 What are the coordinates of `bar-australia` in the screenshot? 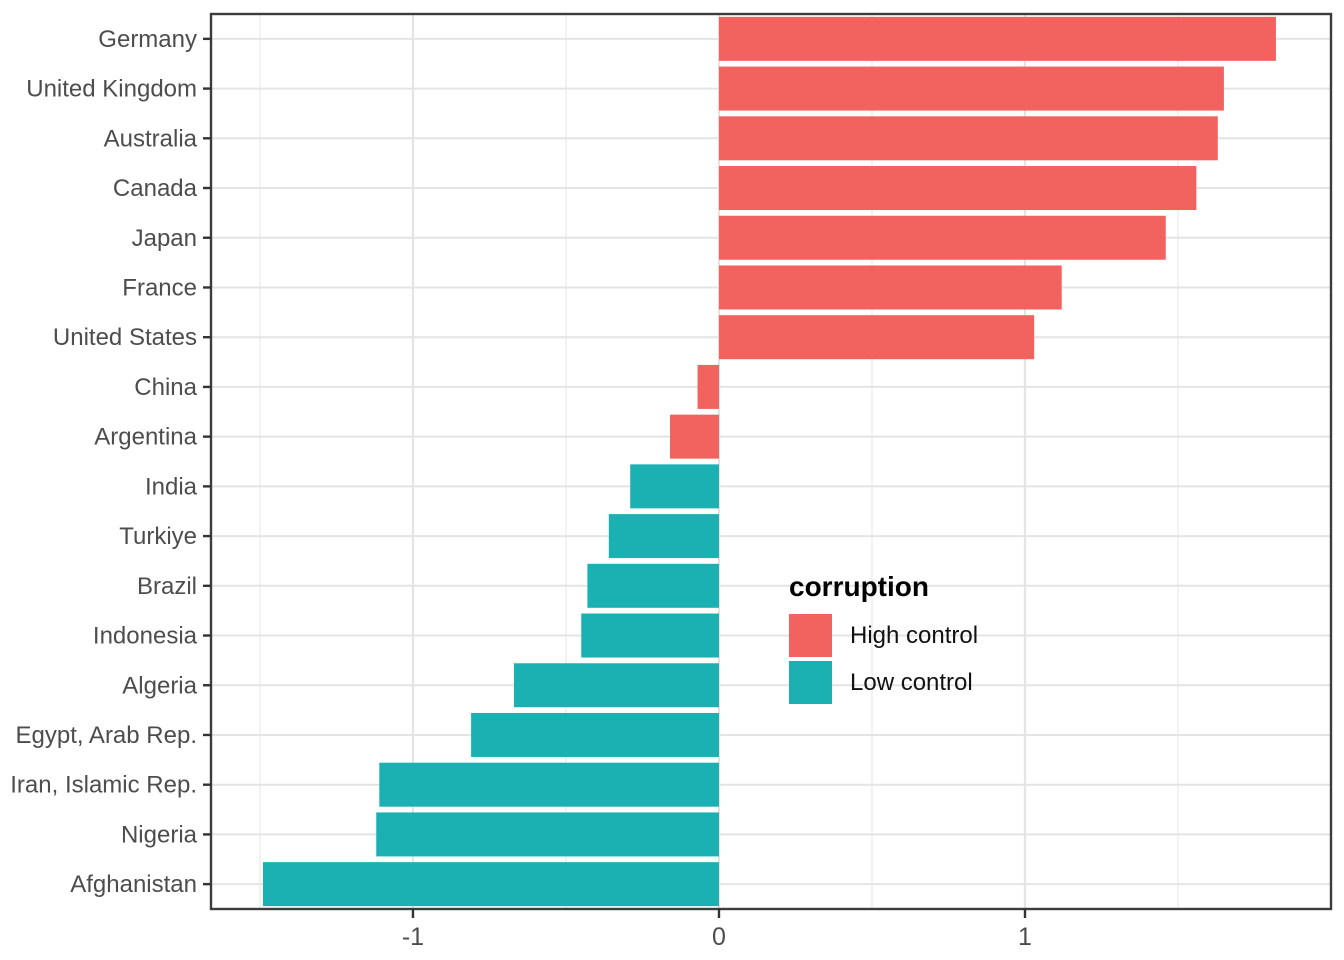 It's located at (968, 138).